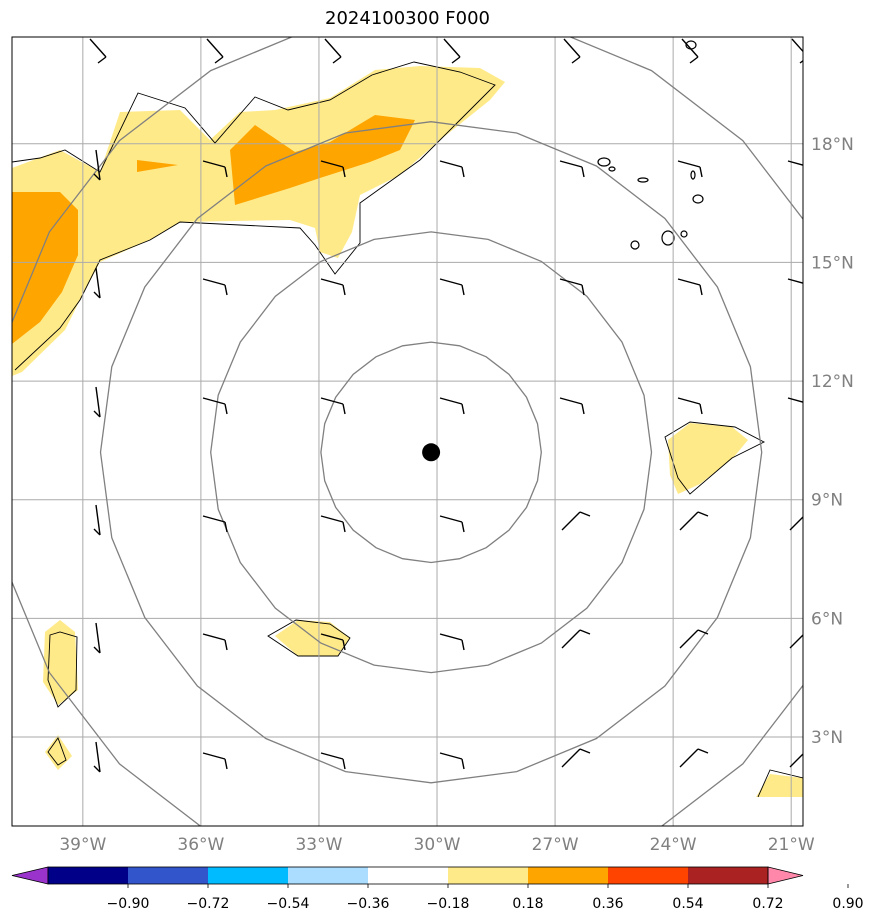  What do you see at coordinates (407, 18) in the screenshot?
I see `map-title: 2024100300 F000` at bounding box center [407, 18].